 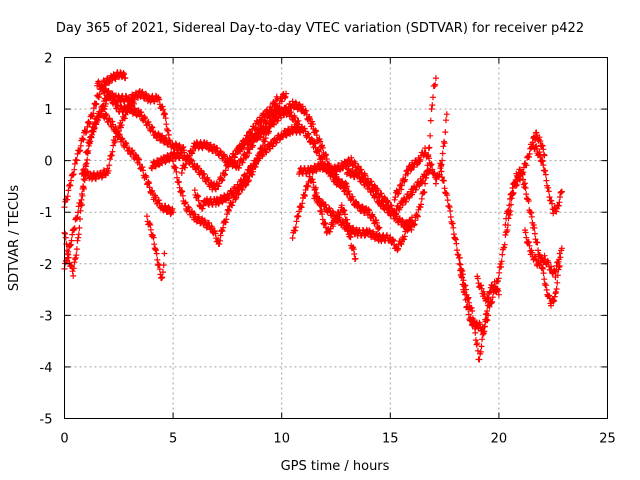 I want to click on series-sat-h, so click(x=214, y=143).